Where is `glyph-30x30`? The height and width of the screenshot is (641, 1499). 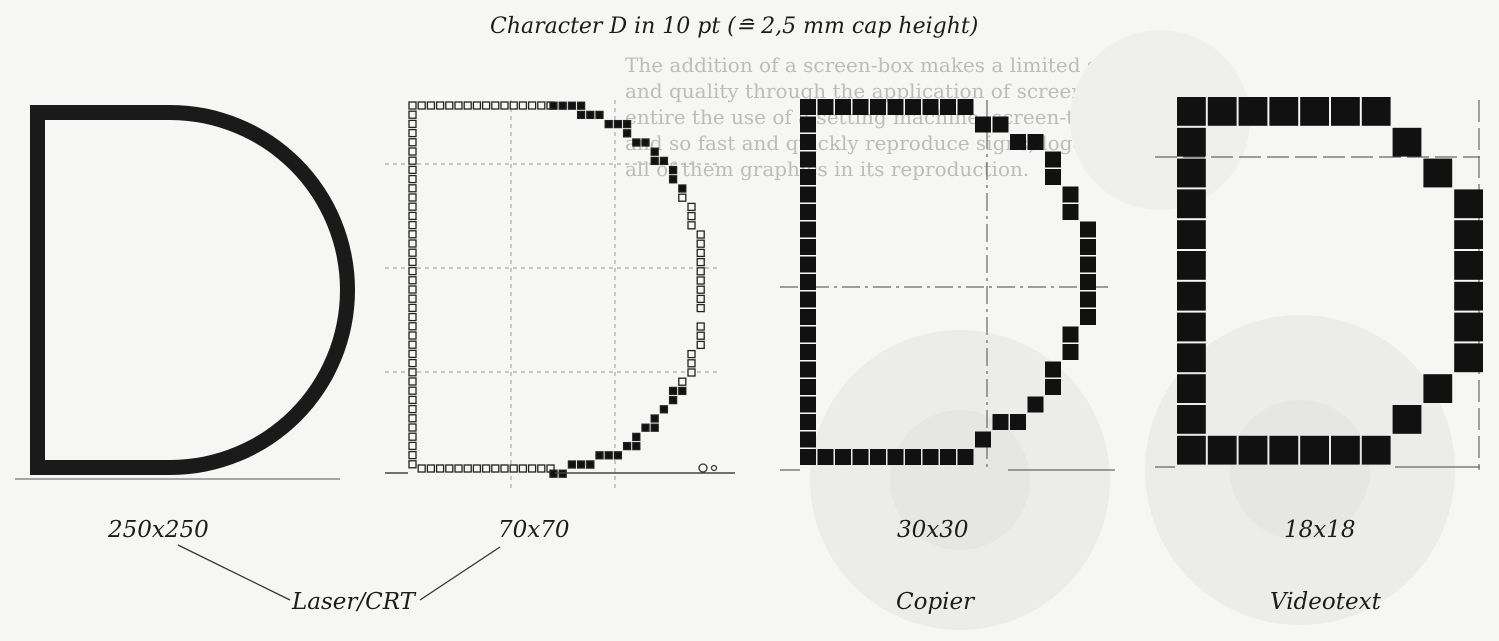 glyph-30x30 is located at coordinates (948, 282).